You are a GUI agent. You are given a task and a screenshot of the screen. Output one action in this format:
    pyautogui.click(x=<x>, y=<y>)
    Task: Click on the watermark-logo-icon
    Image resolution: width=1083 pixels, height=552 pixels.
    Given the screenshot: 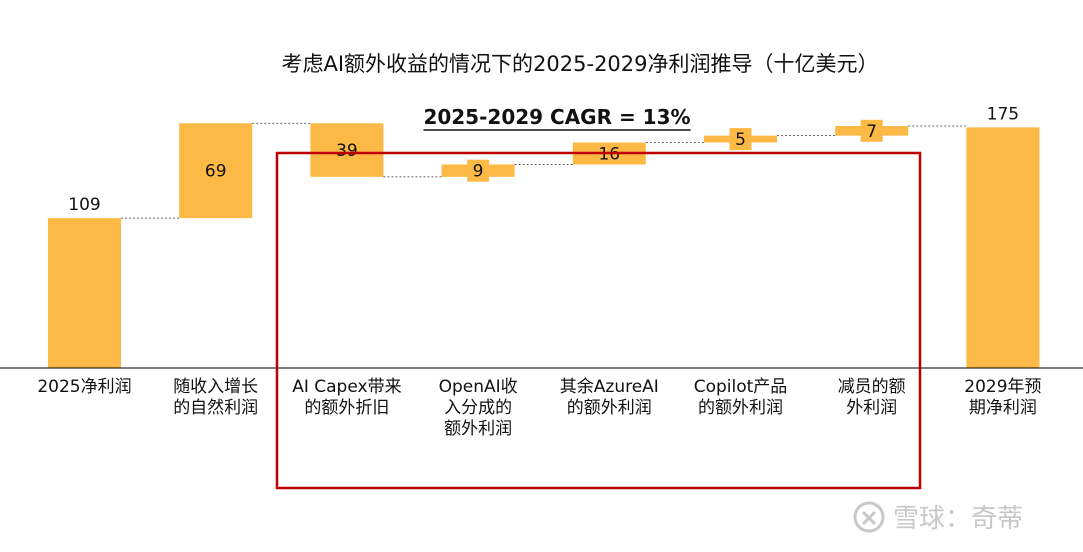 What is the action you would take?
    pyautogui.click(x=869, y=517)
    